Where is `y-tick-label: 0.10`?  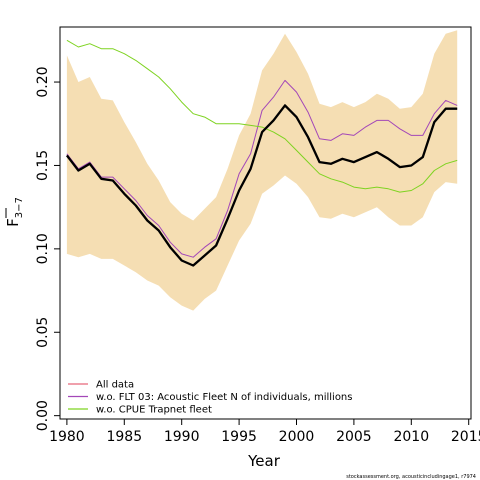 y-tick-label: 0.10 is located at coordinates (43, 248).